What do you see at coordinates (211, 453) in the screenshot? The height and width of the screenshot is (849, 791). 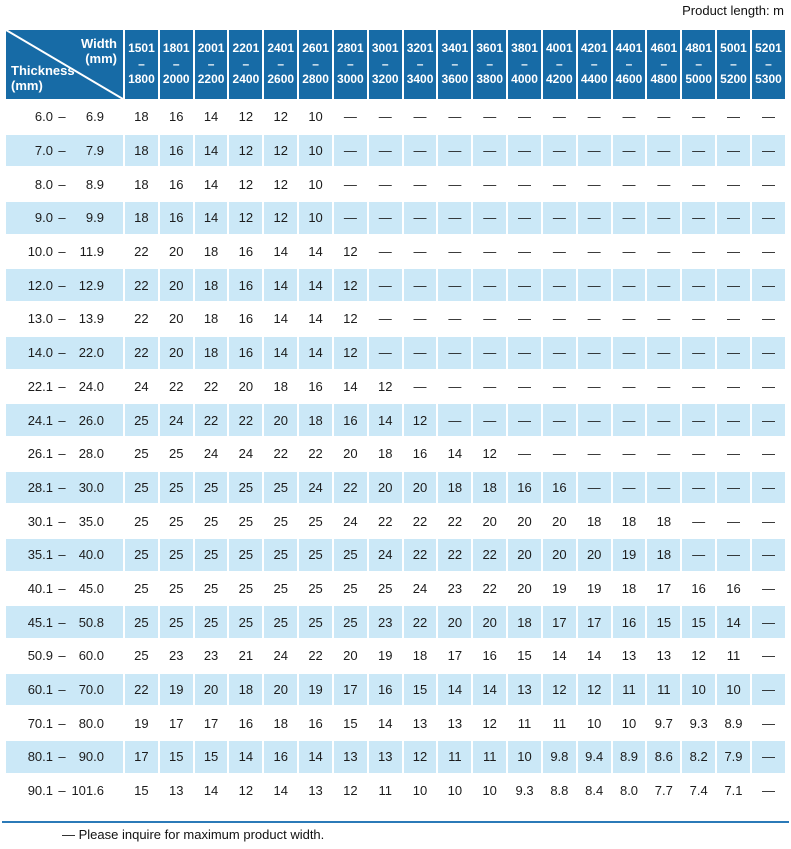 I see `length-value-cell: 24` at bounding box center [211, 453].